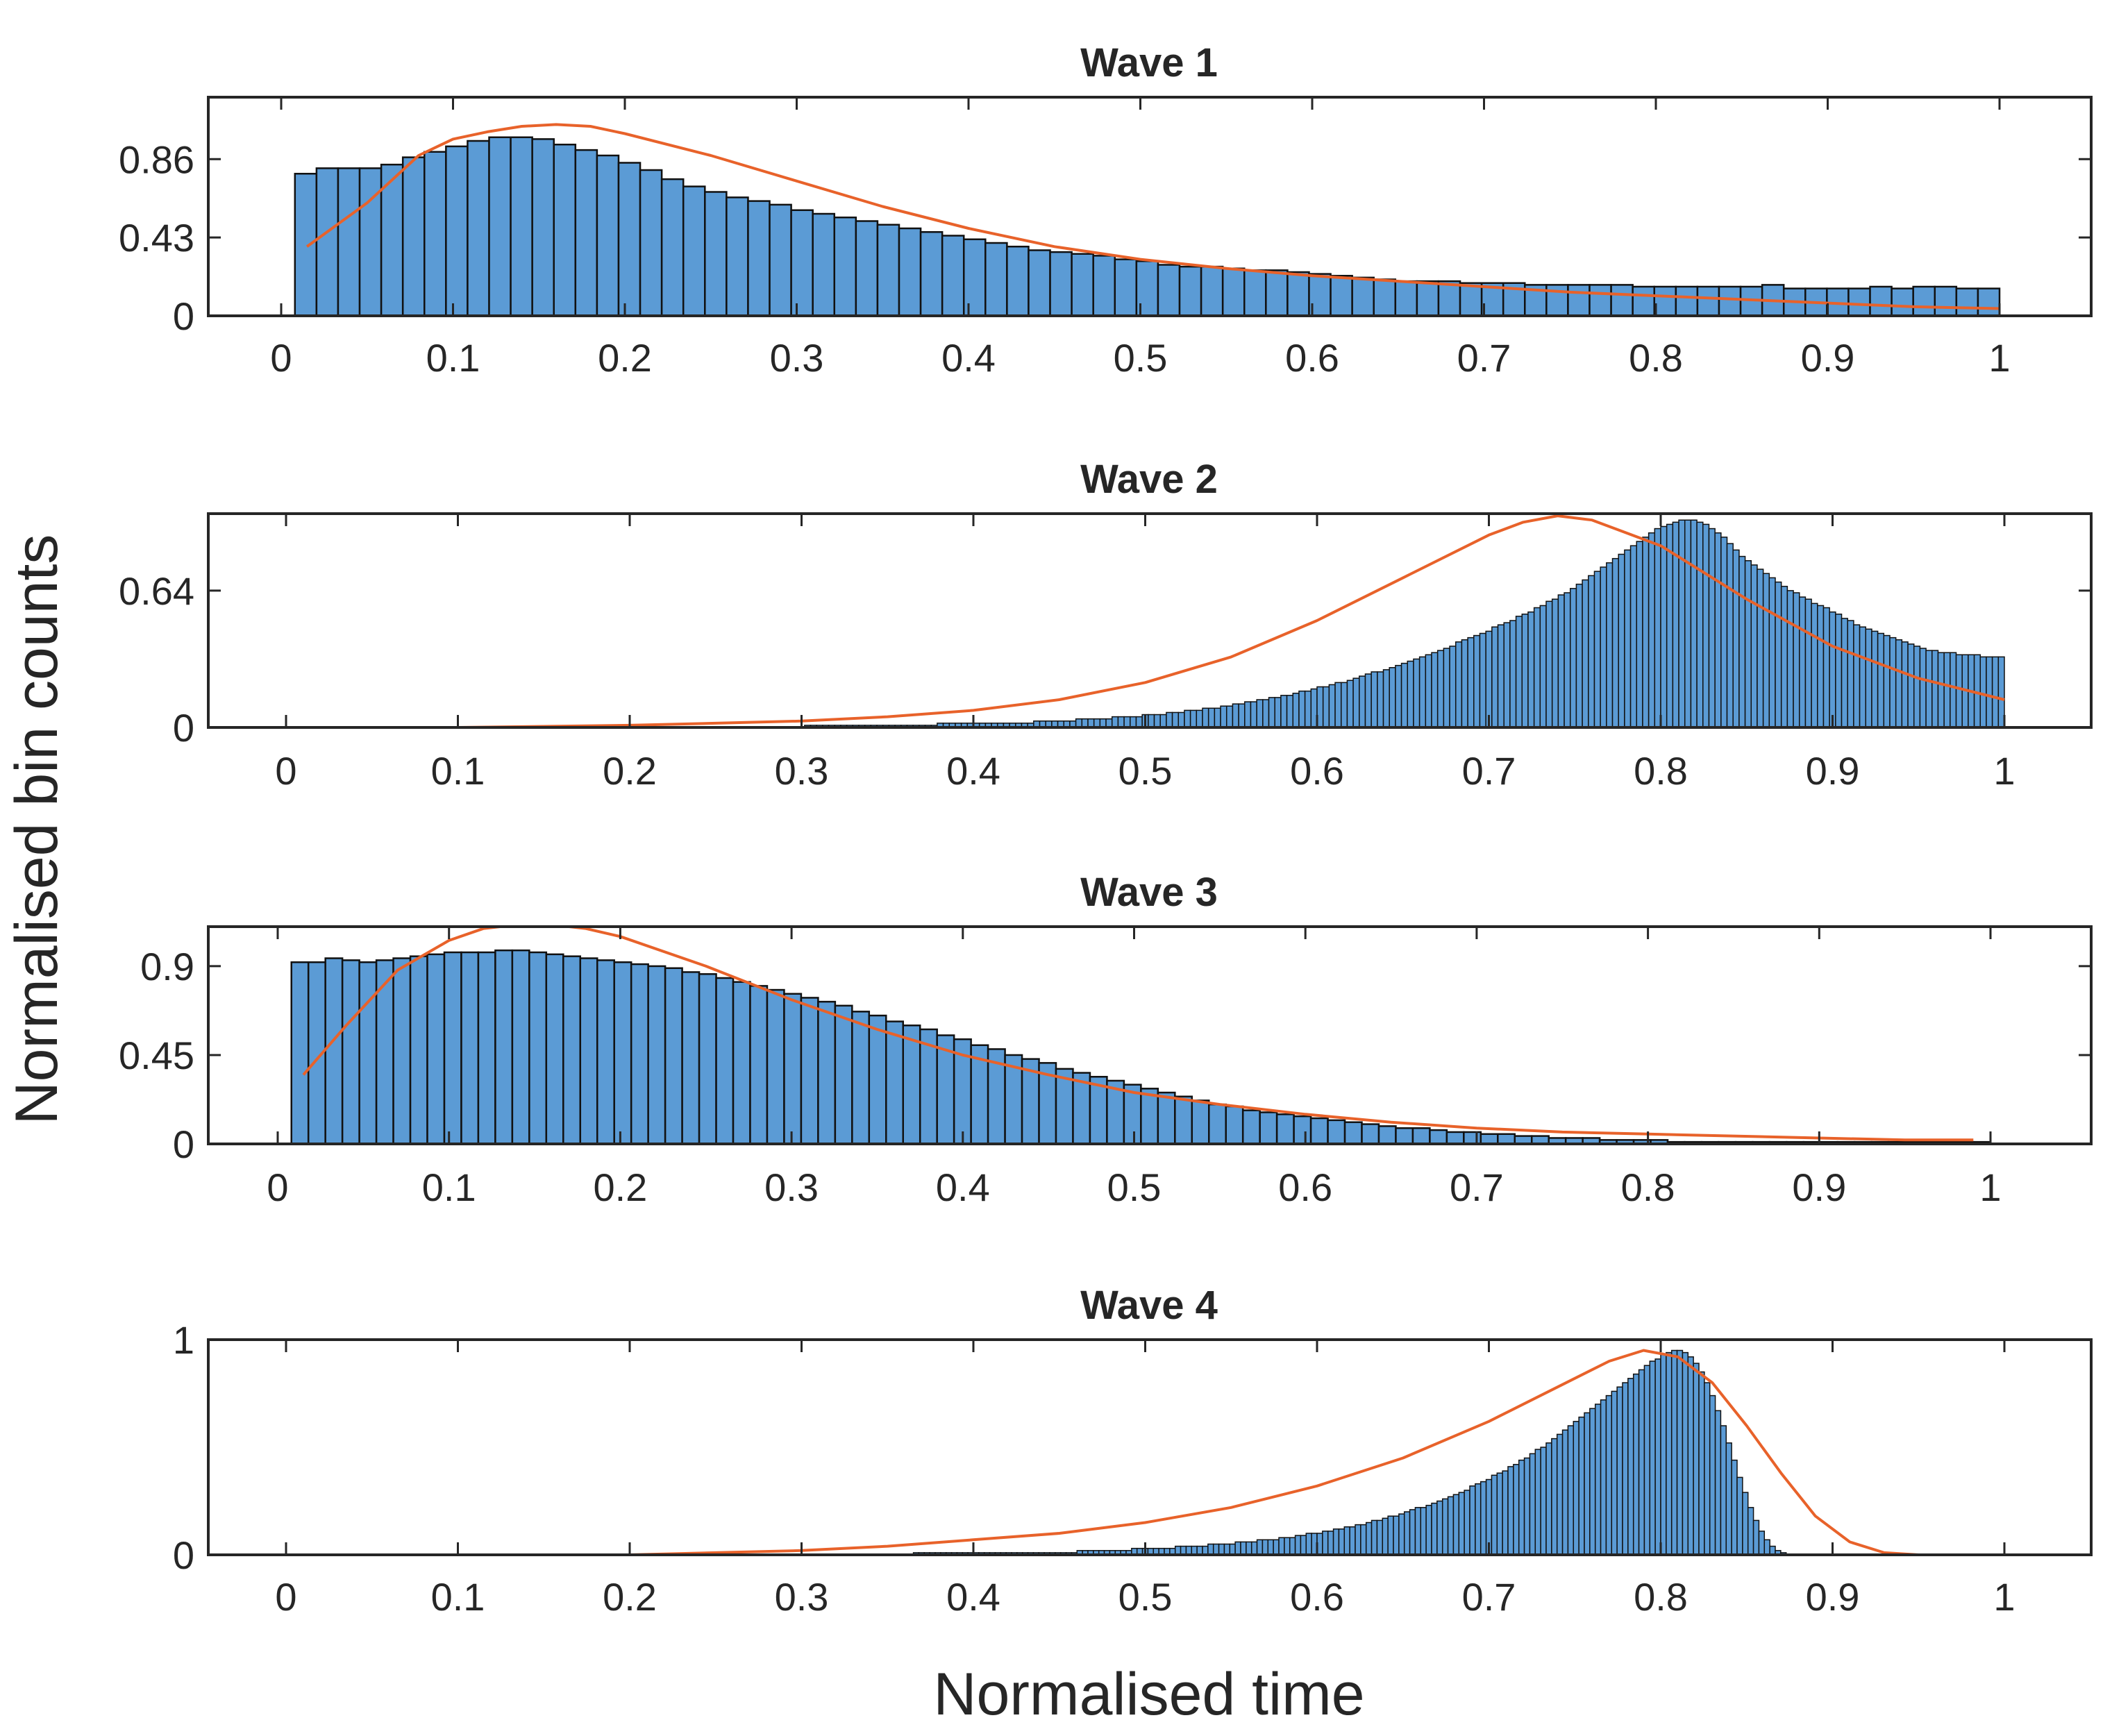 The width and height of the screenshot is (2112, 1736). What do you see at coordinates (156, 159) in the screenshot?
I see `y-tick-label: 0.86` at bounding box center [156, 159].